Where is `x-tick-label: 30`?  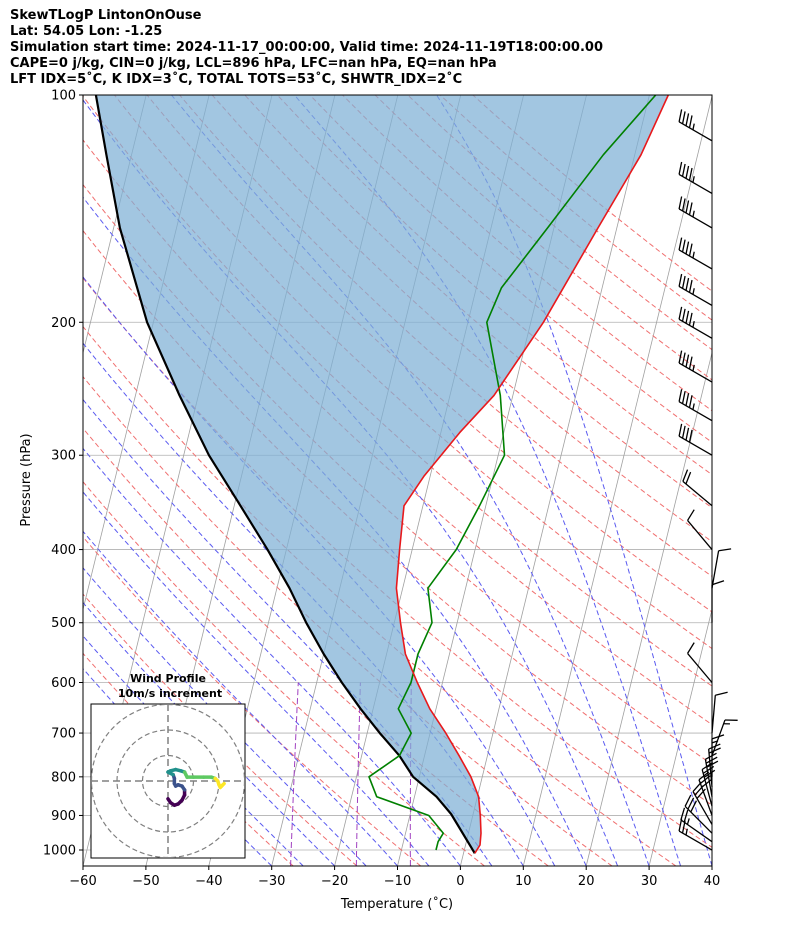 x-tick-label: 30 is located at coordinates (649, 881).